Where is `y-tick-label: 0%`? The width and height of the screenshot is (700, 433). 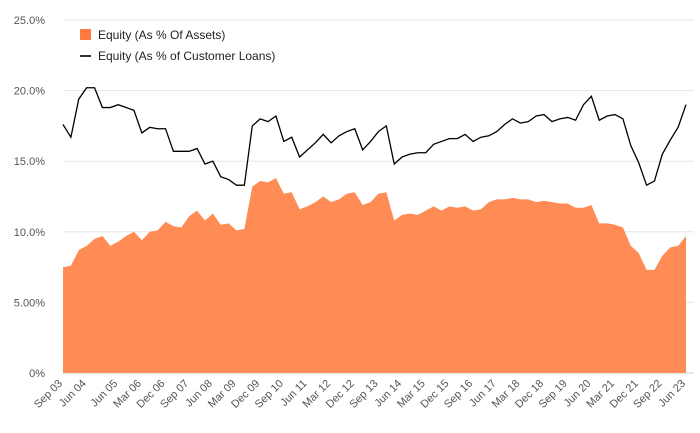
y-tick-label: 0% is located at coordinates (37, 374).